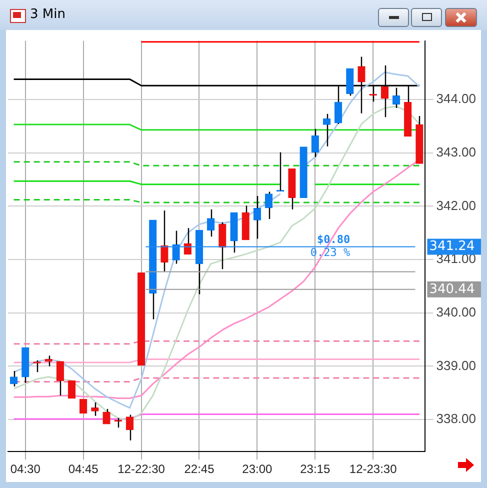  Describe the element at coordinates (456, 312) in the screenshot. I see `y-tick-label: 340.00` at that location.